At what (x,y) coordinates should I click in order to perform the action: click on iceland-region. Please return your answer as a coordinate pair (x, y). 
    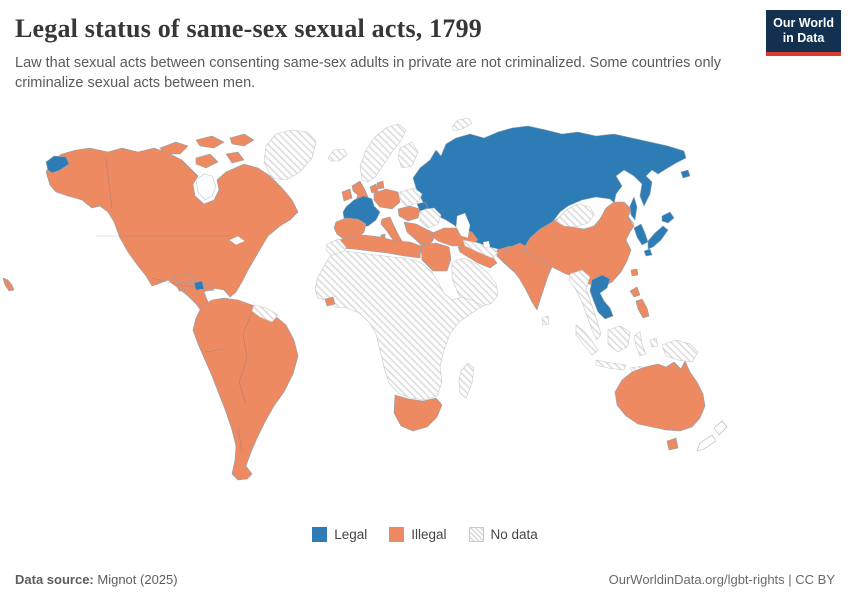
    Looking at the image, I should click on (337, 155).